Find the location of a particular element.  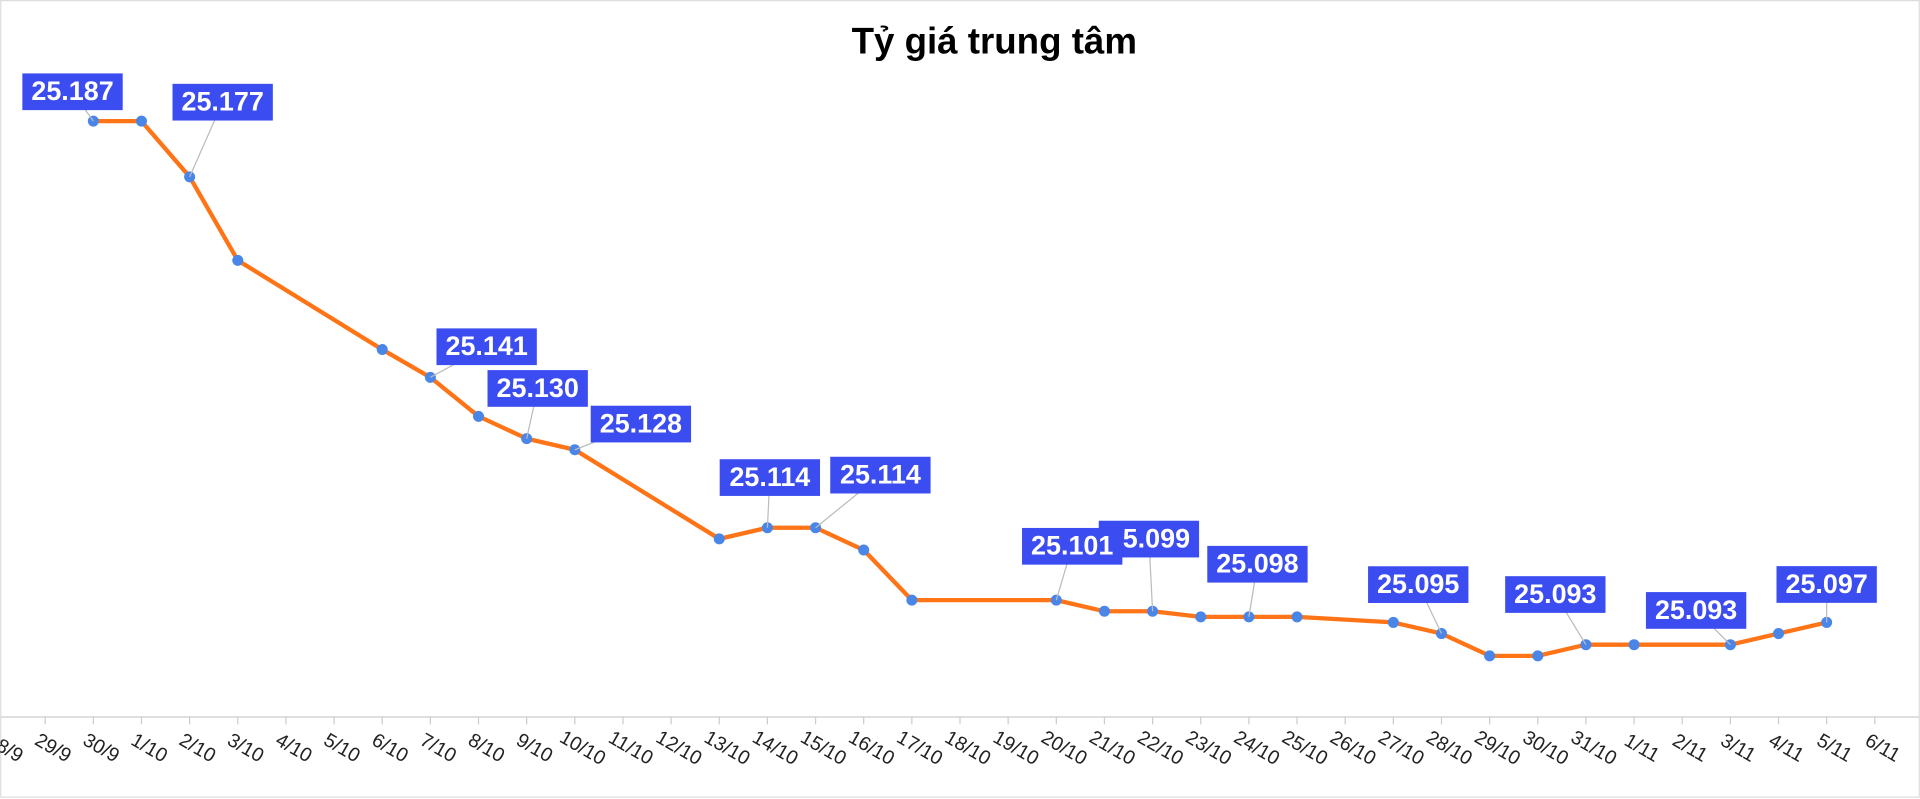

data-label: 25.097 is located at coordinates (1827, 584).